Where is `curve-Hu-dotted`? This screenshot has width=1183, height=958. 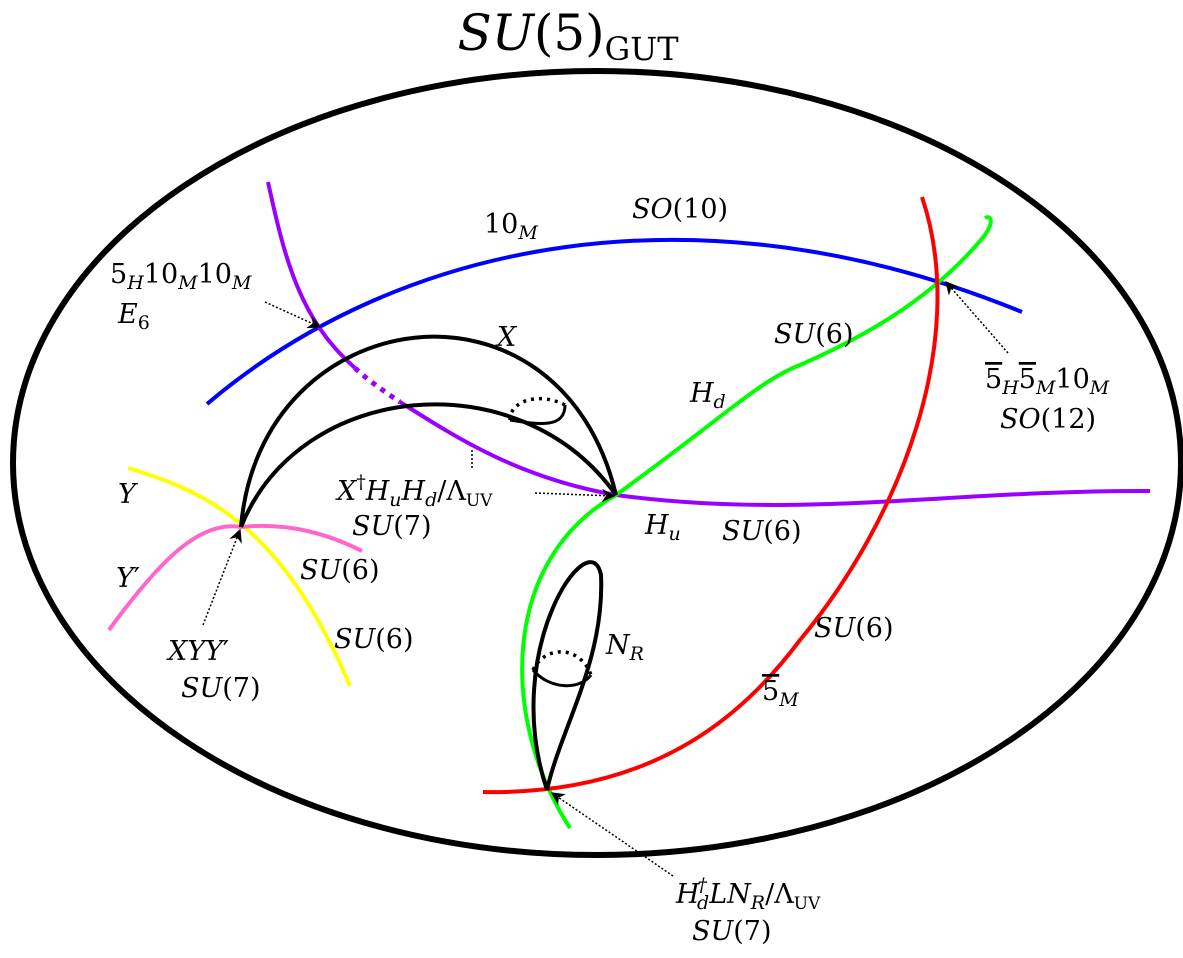
curve-Hu-dotted is located at coordinates (377, 385).